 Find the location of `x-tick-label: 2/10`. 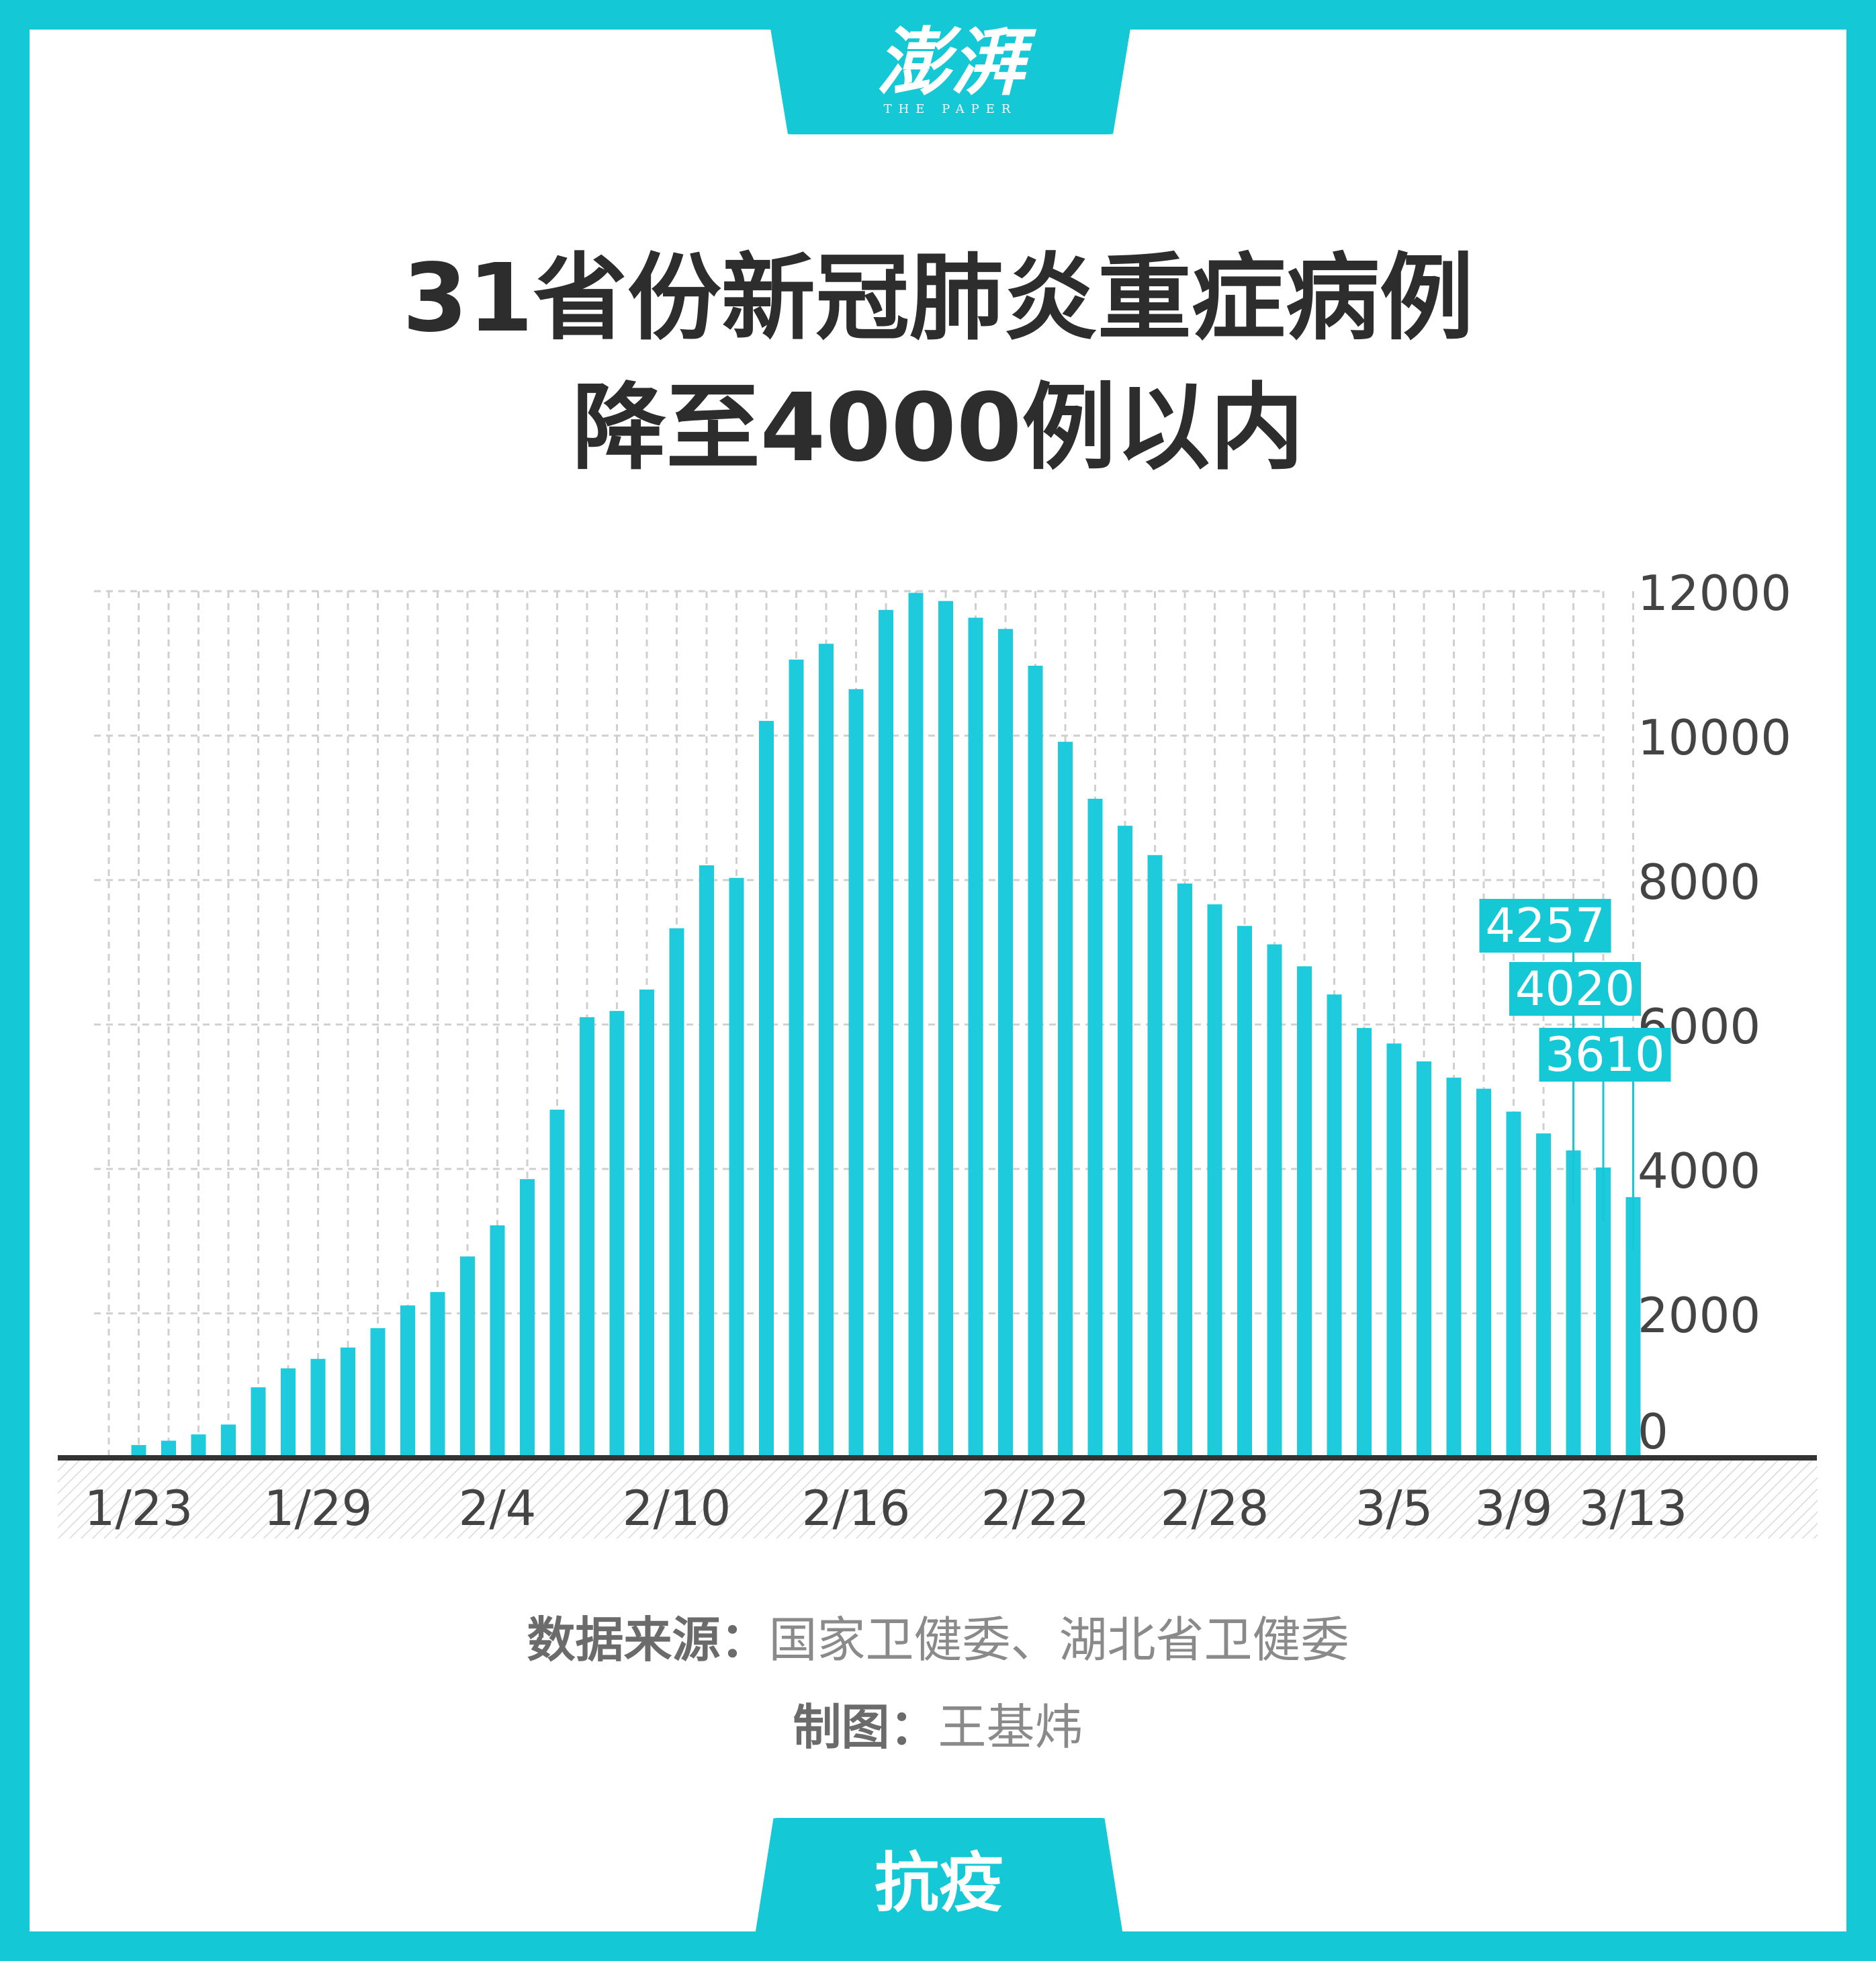

x-tick-label: 2/10 is located at coordinates (677, 1508).